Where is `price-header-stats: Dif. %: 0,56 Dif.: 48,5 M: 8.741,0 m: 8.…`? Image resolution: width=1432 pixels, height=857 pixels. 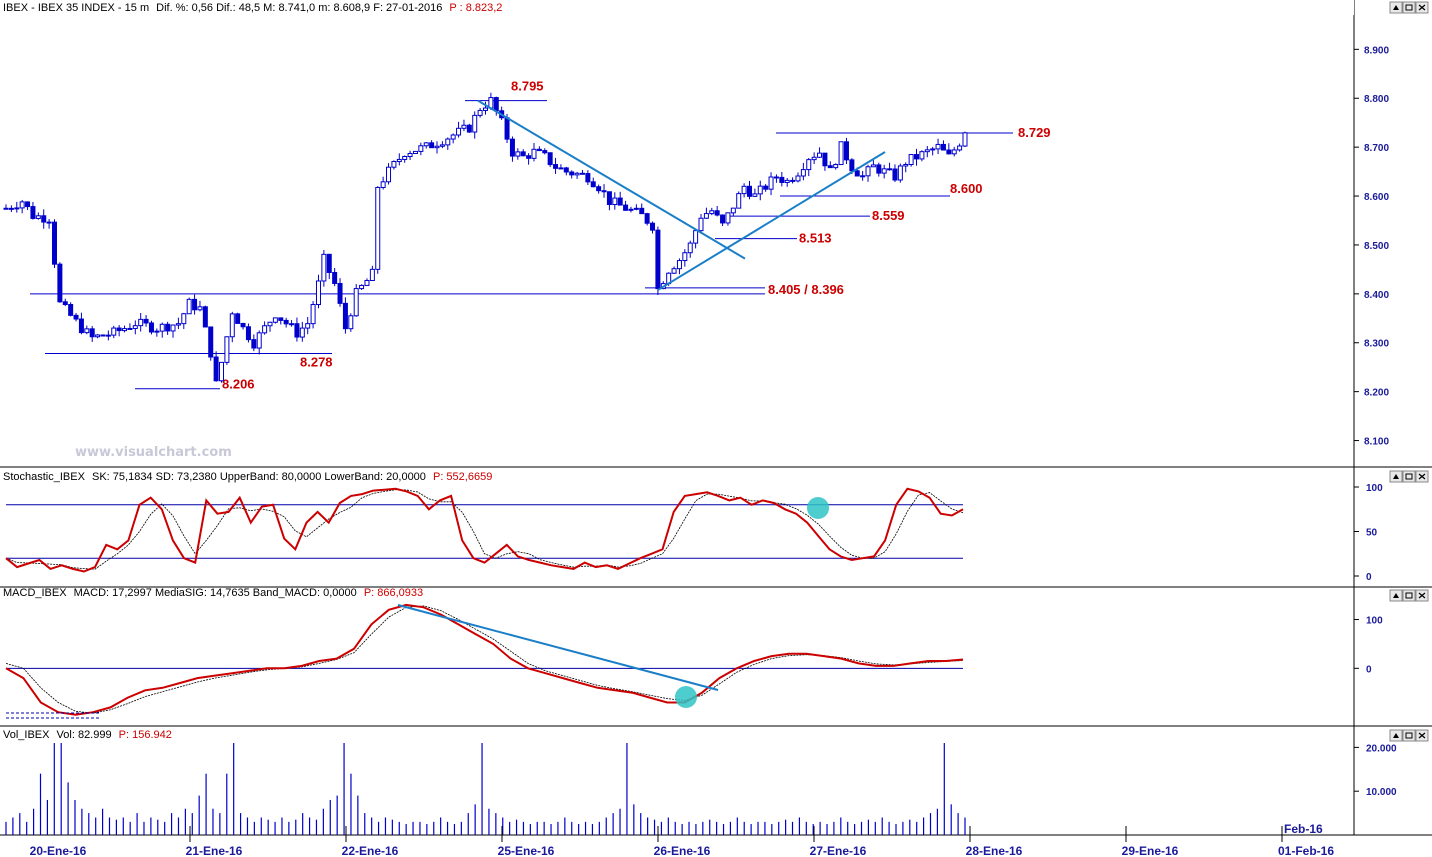
price-header-stats: Dif. %: 0,56 Dif.: 48,5 M: 8.741,0 m: 8.… is located at coordinates (299, 8).